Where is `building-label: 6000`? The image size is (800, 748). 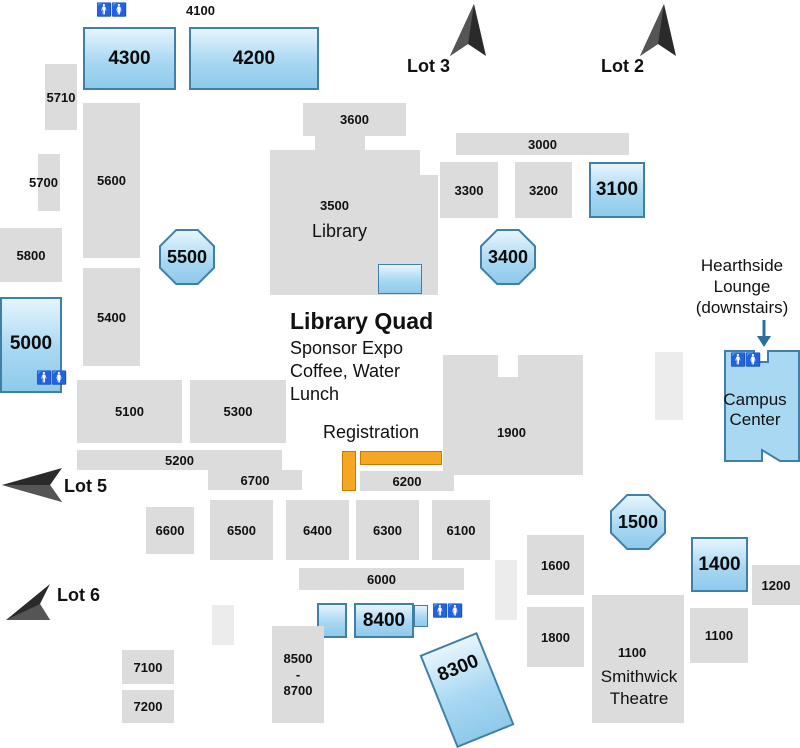
building-label: 6000 is located at coordinates (381, 579).